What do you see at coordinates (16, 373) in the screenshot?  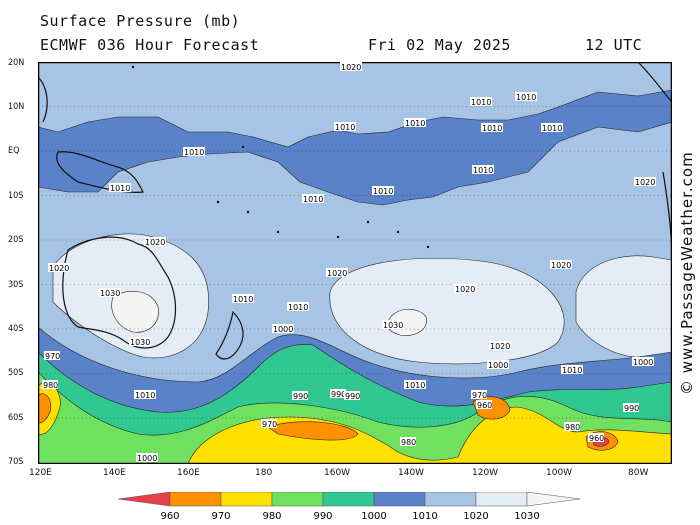 I see `lat-label: 50S` at bounding box center [16, 373].